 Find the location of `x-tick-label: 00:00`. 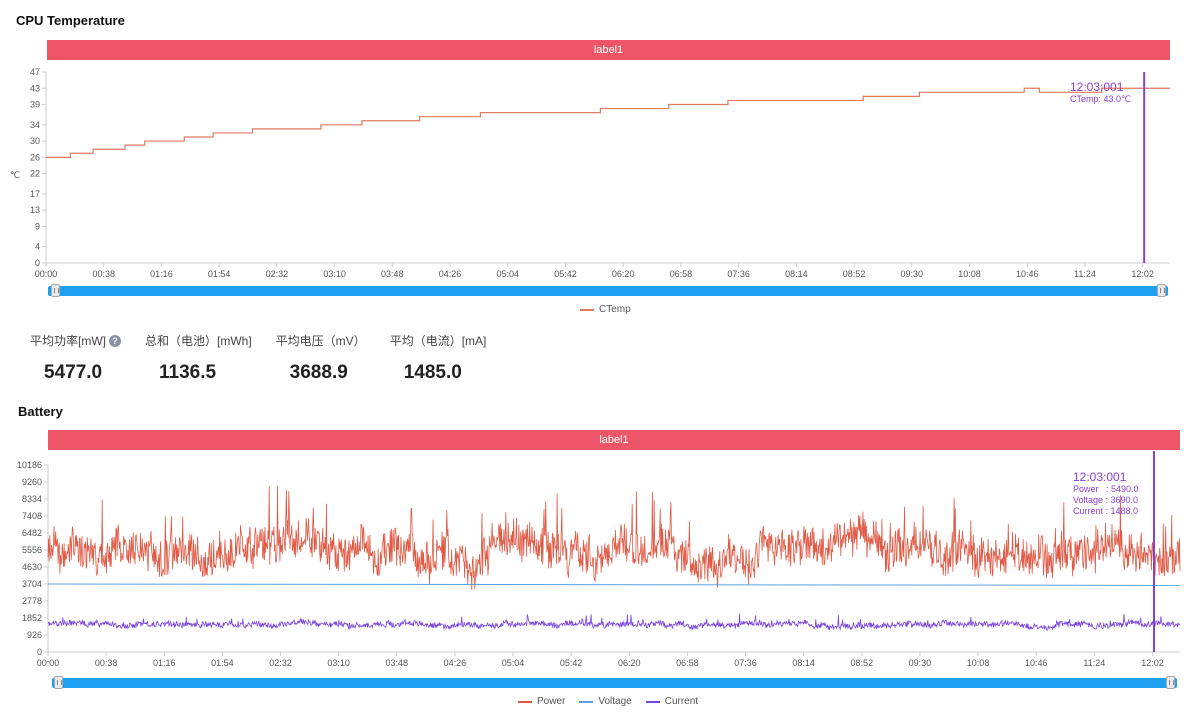

x-tick-label: 00:00 is located at coordinates (48, 663).